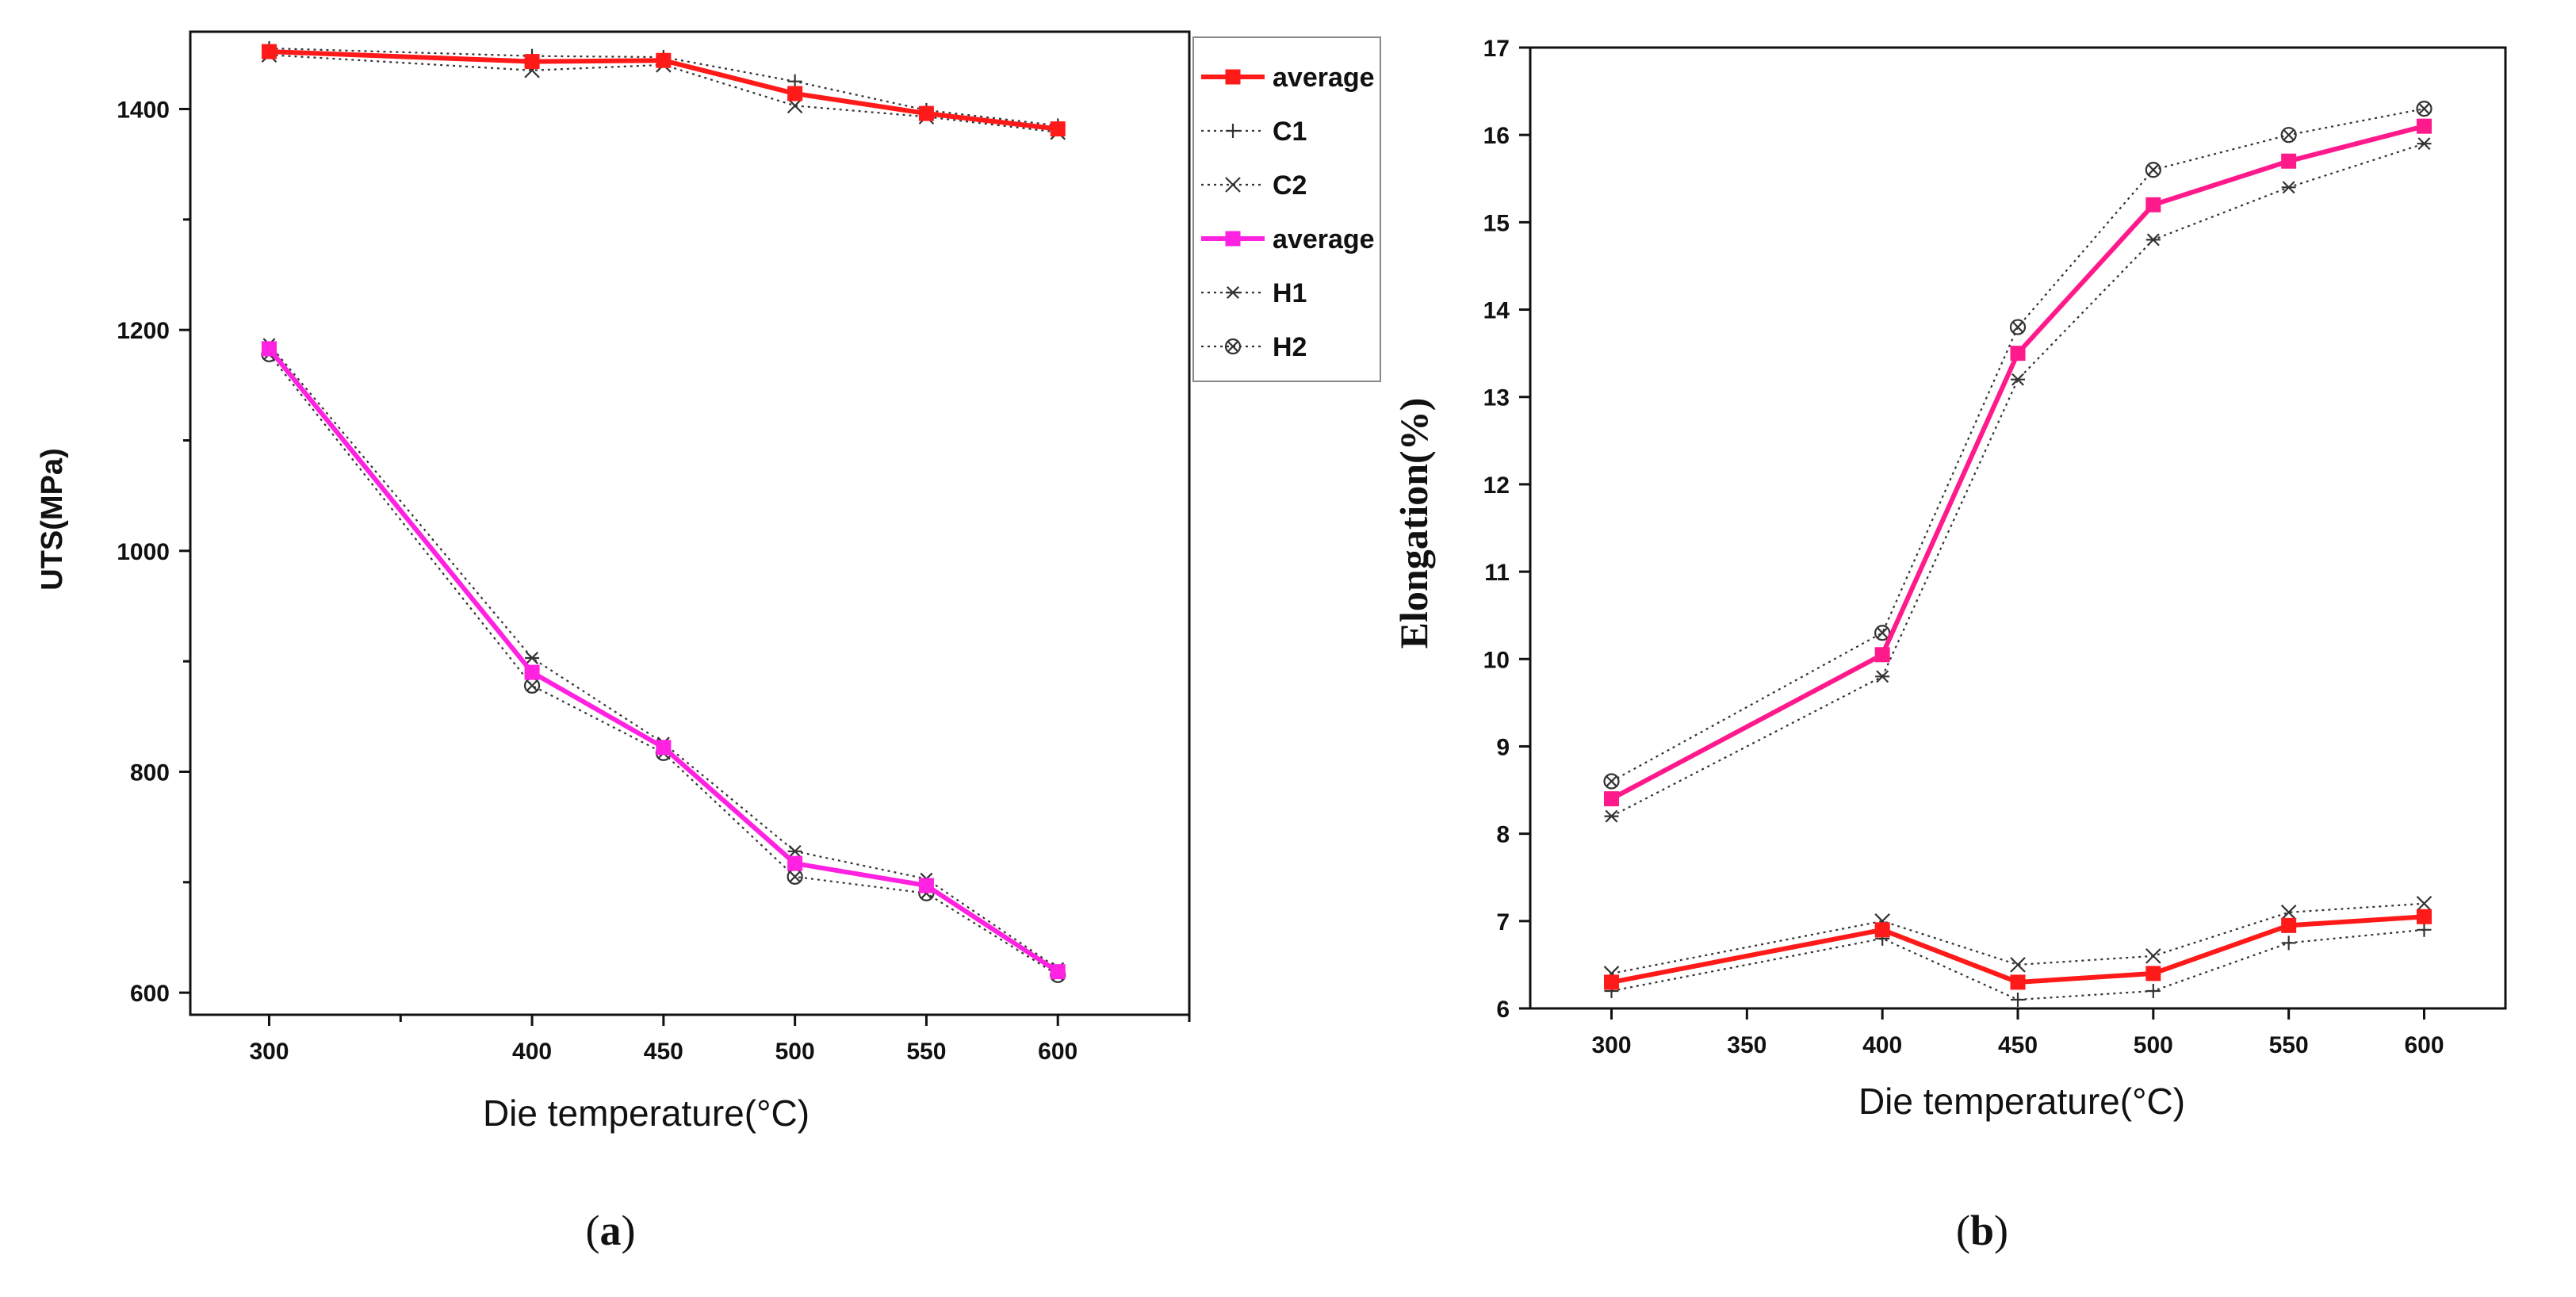 This screenshot has width=2576, height=1297. I want to click on caption-a: (a), so click(611, 1230).